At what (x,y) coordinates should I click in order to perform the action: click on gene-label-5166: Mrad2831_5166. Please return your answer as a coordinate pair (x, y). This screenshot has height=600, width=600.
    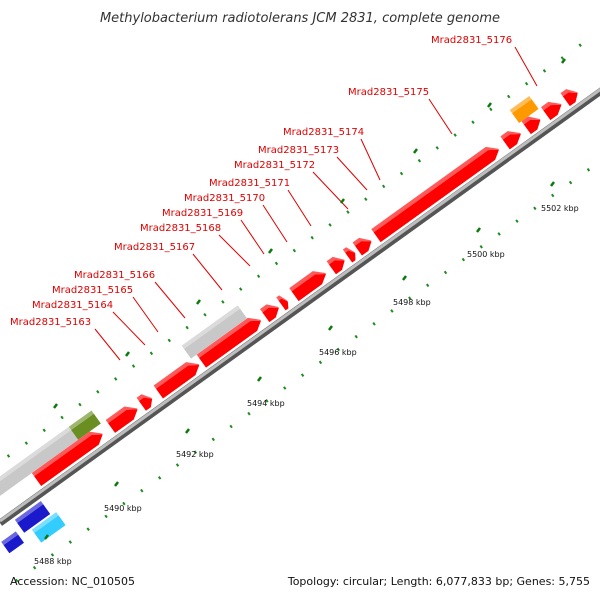
    Looking at the image, I should click on (114, 275).